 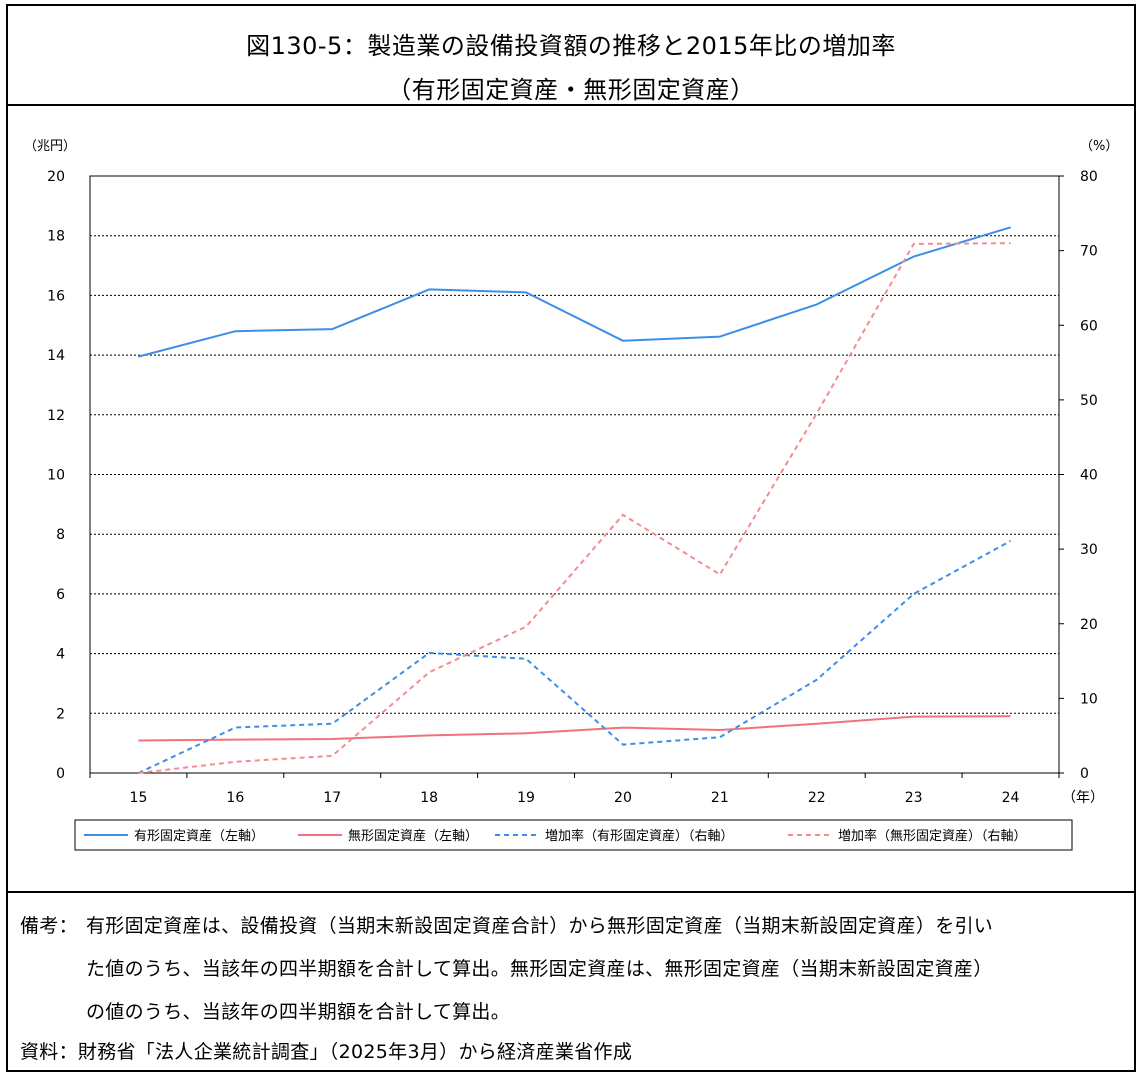 What do you see at coordinates (571, 90) in the screenshot?
I see `chart-subtitle: （有形固定資産・無形固定資産）` at bounding box center [571, 90].